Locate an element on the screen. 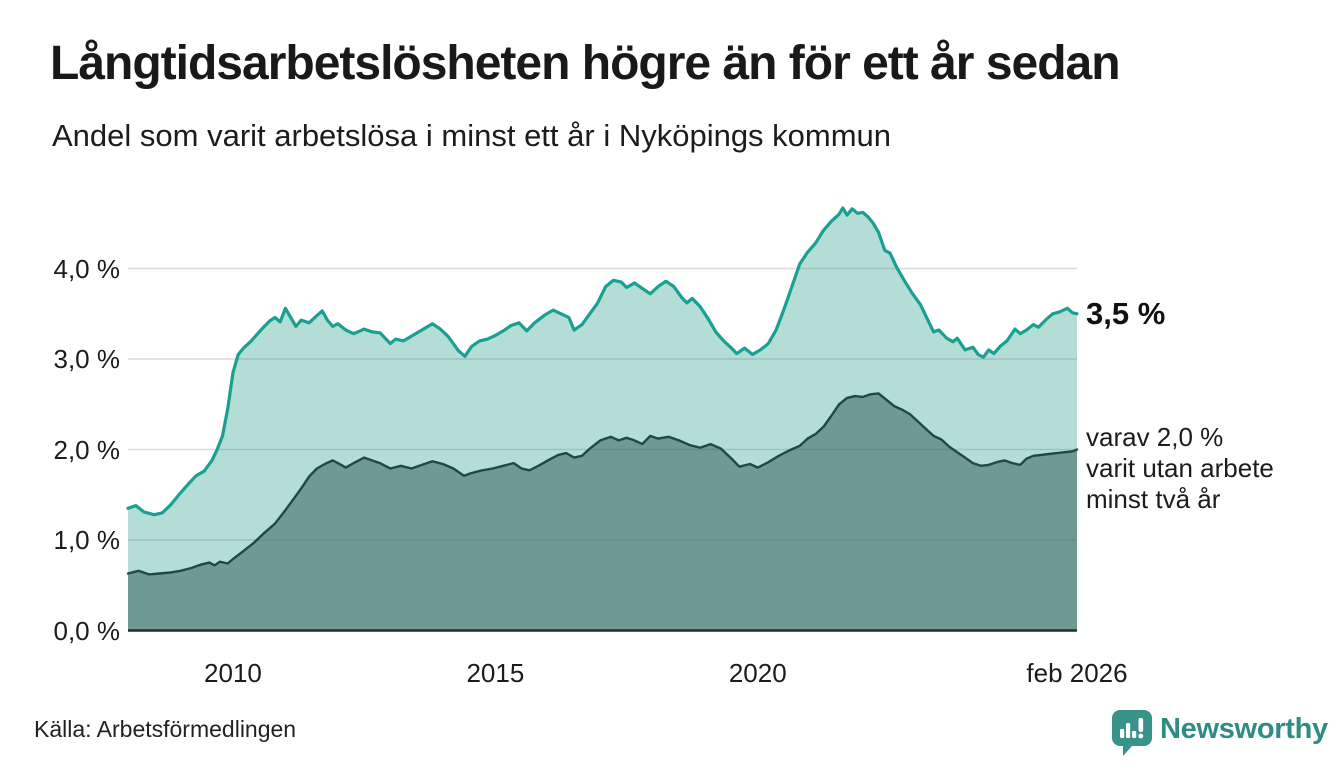 This screenshot has height=780, width=1340. newsworthy-bubble-chart-icon is located at coordinates (1132, 733).